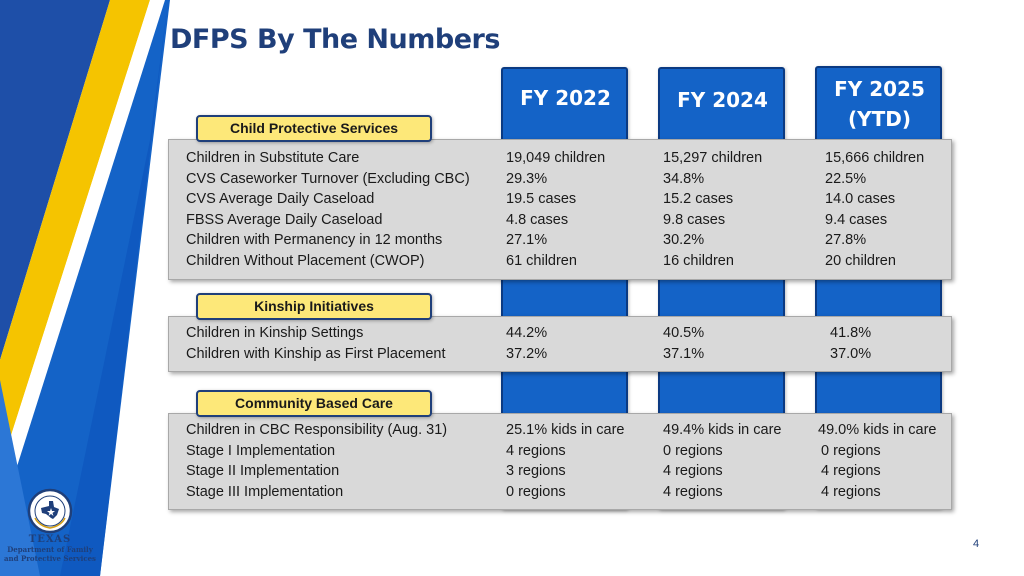  Describe the element at coordinates (527, 178) in the screenshot. I see `value-cell: 29.3%` at that location.